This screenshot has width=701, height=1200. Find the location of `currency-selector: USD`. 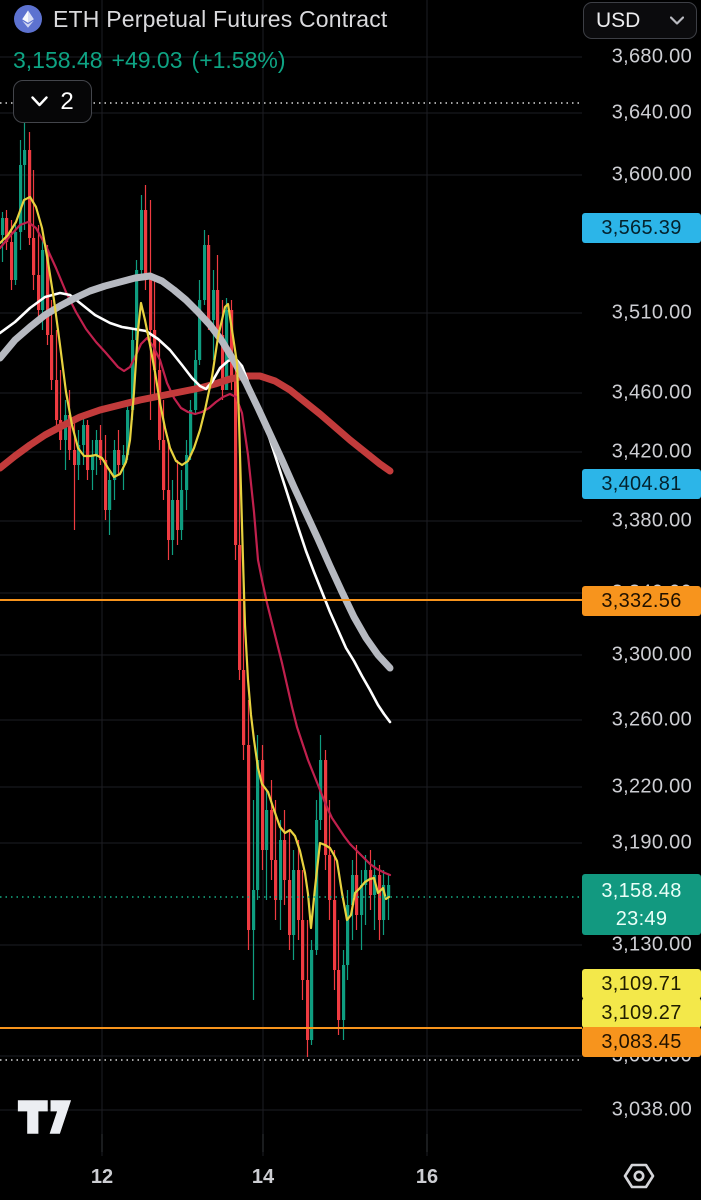

currency-selector: USD is located at coordinates (640, 20).